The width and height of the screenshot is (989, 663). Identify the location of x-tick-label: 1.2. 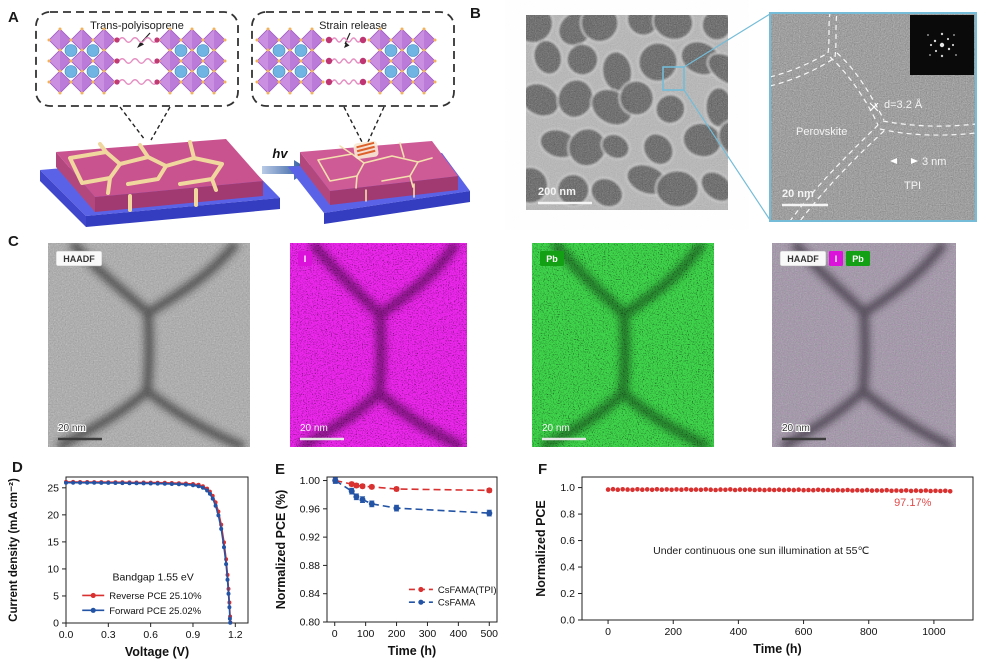
(235, 635).